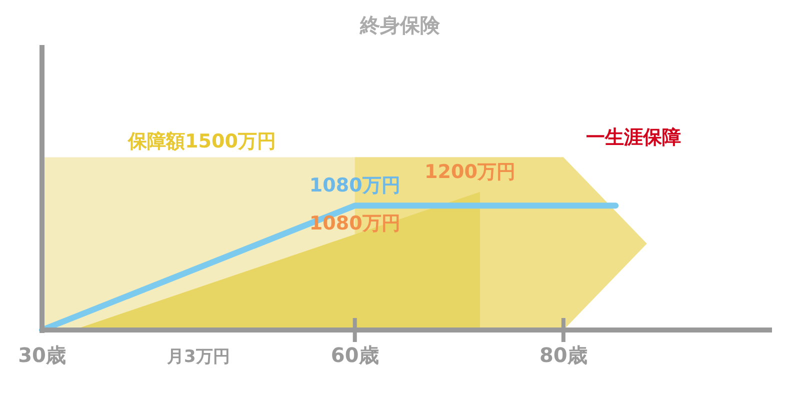 The image size is (800, 400). I want to click on text: 月3万円, so click(198, 357).